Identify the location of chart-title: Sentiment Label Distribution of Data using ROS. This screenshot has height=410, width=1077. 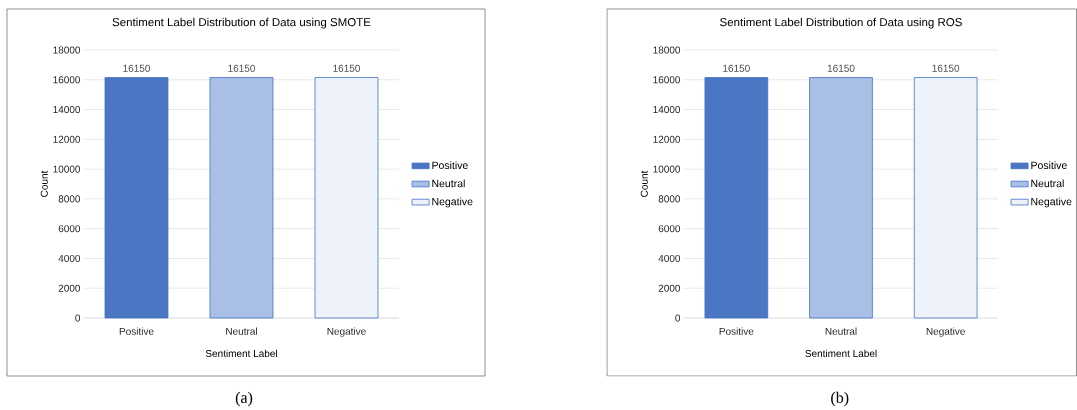
(841, 23).